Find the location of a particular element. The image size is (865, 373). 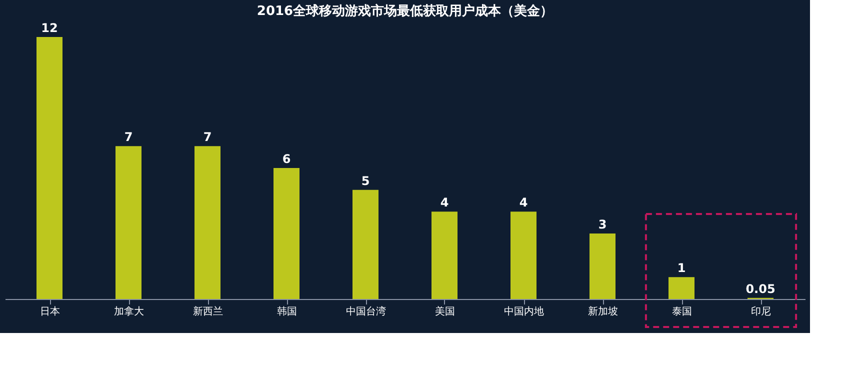

x-tick-label: 中国台湾 is located at coordinates (366, 312).